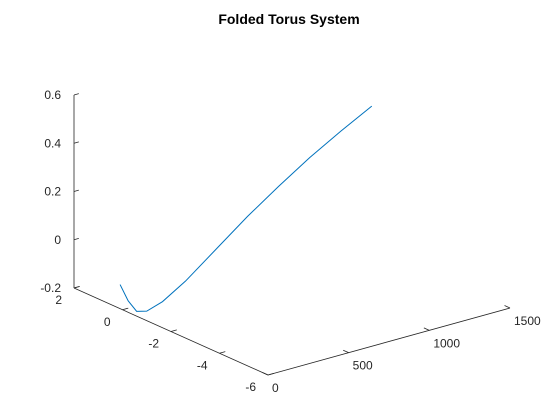 The width and height of the screenshot is (560, 420). What do you see at coordinates (527, 321) in the screenshot?
I see `x-tick-label: 1500` at bounding box center [527, 321].